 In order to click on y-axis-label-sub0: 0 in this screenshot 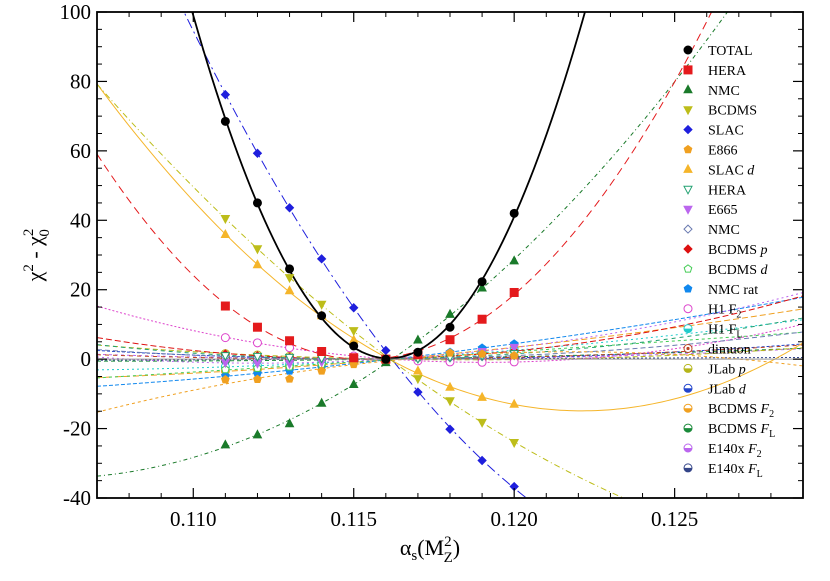, I will do `click(45, 233)`.